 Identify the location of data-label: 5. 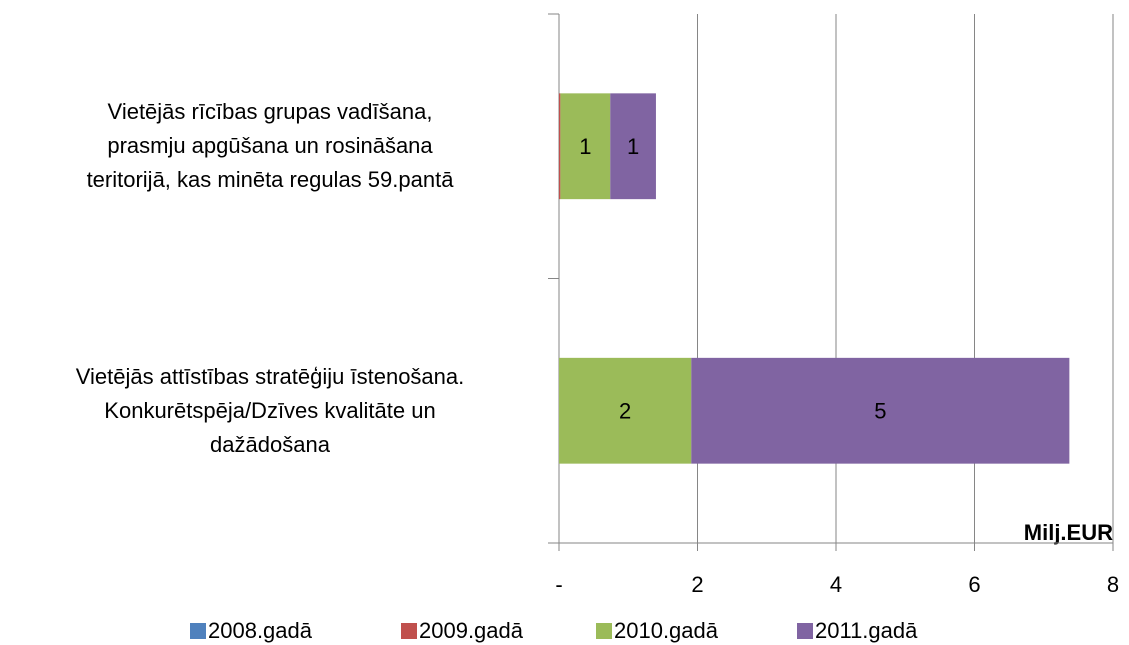
(880, 411).